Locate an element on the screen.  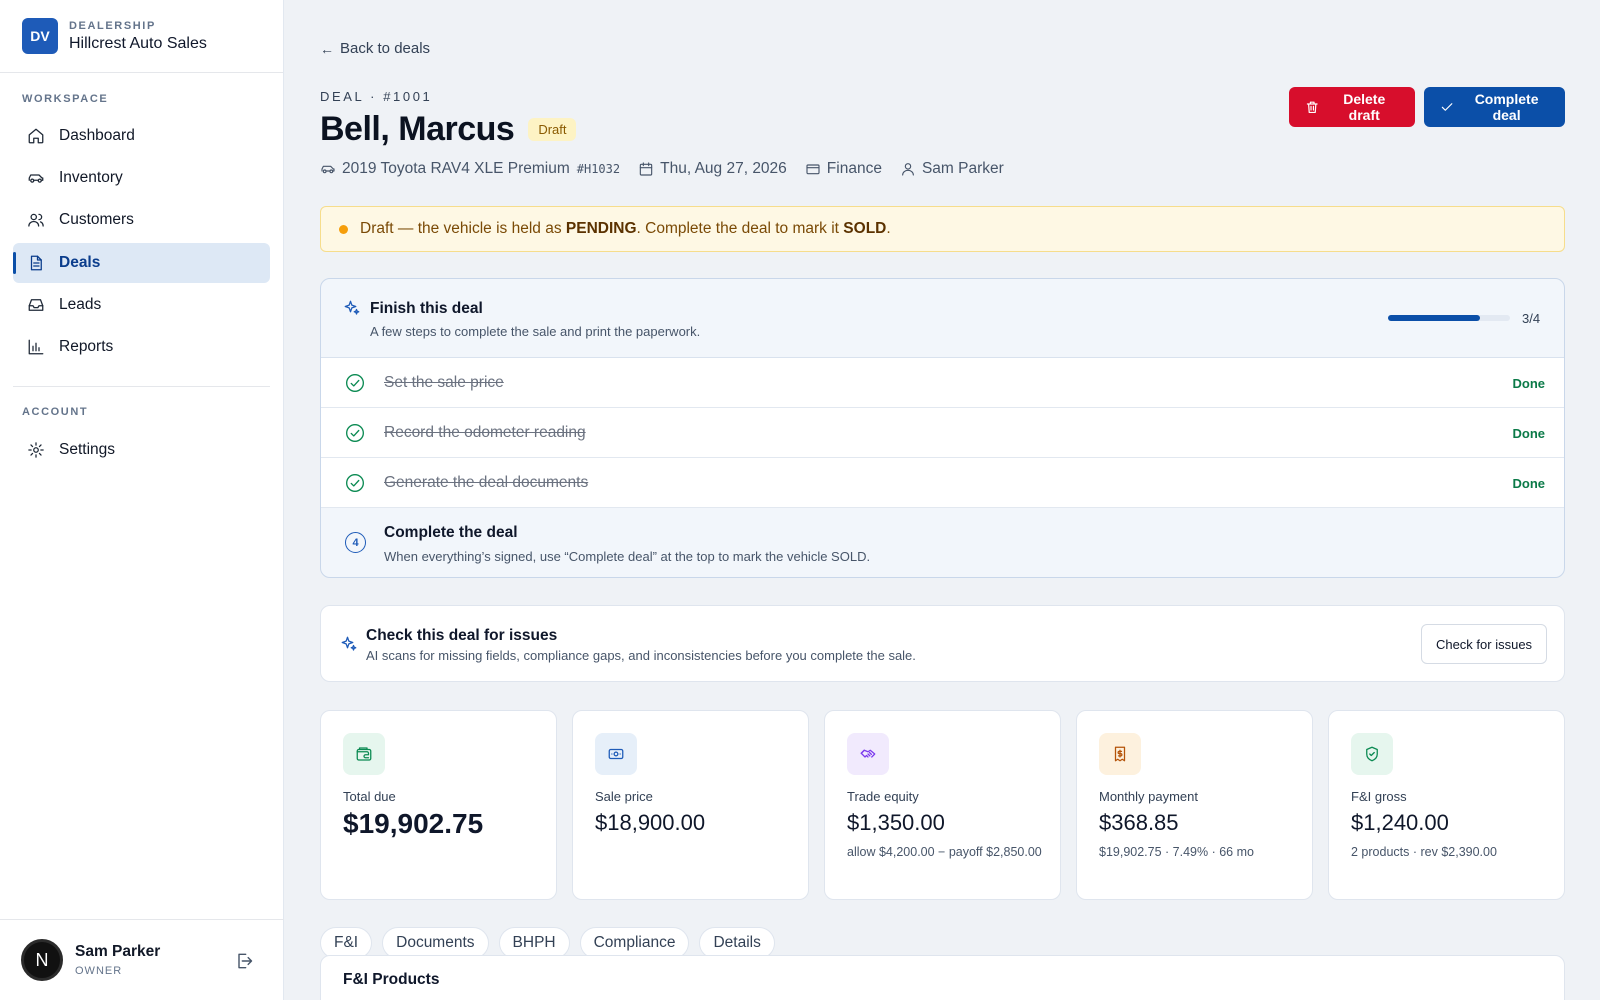
stat-note: 2 products · rev $2,390.00 is located at coordinates (1424, 852).